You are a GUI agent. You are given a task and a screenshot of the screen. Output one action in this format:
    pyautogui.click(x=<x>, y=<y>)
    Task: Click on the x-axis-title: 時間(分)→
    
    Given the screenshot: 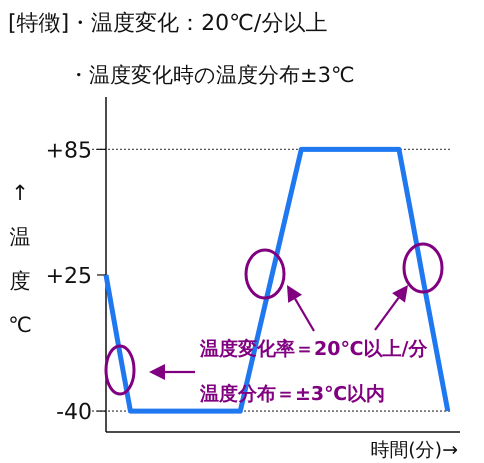 What is the action you would take?
    pyautogui.click(x=414, y=450)
    